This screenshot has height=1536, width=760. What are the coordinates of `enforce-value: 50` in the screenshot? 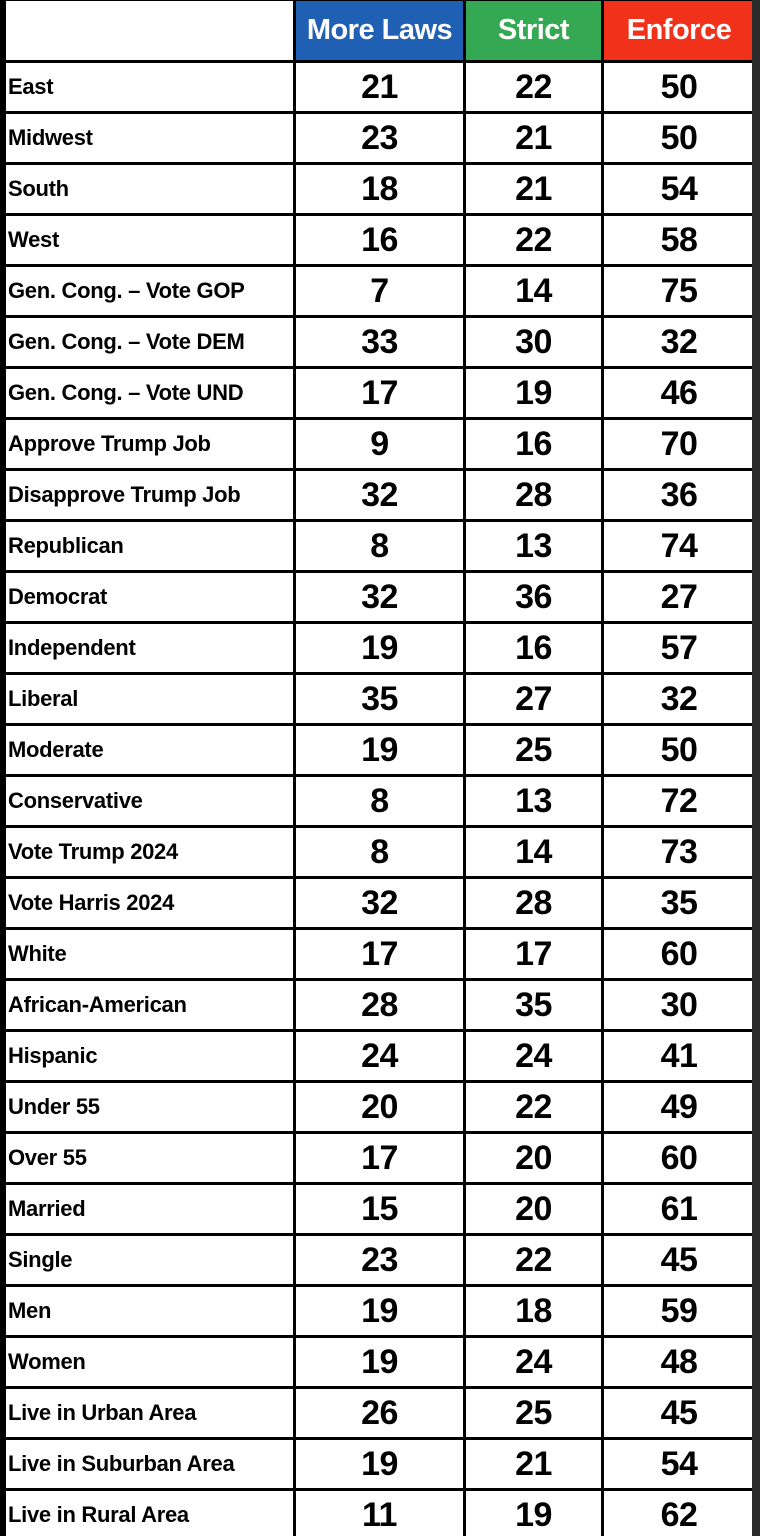 It's located at (676, 138).